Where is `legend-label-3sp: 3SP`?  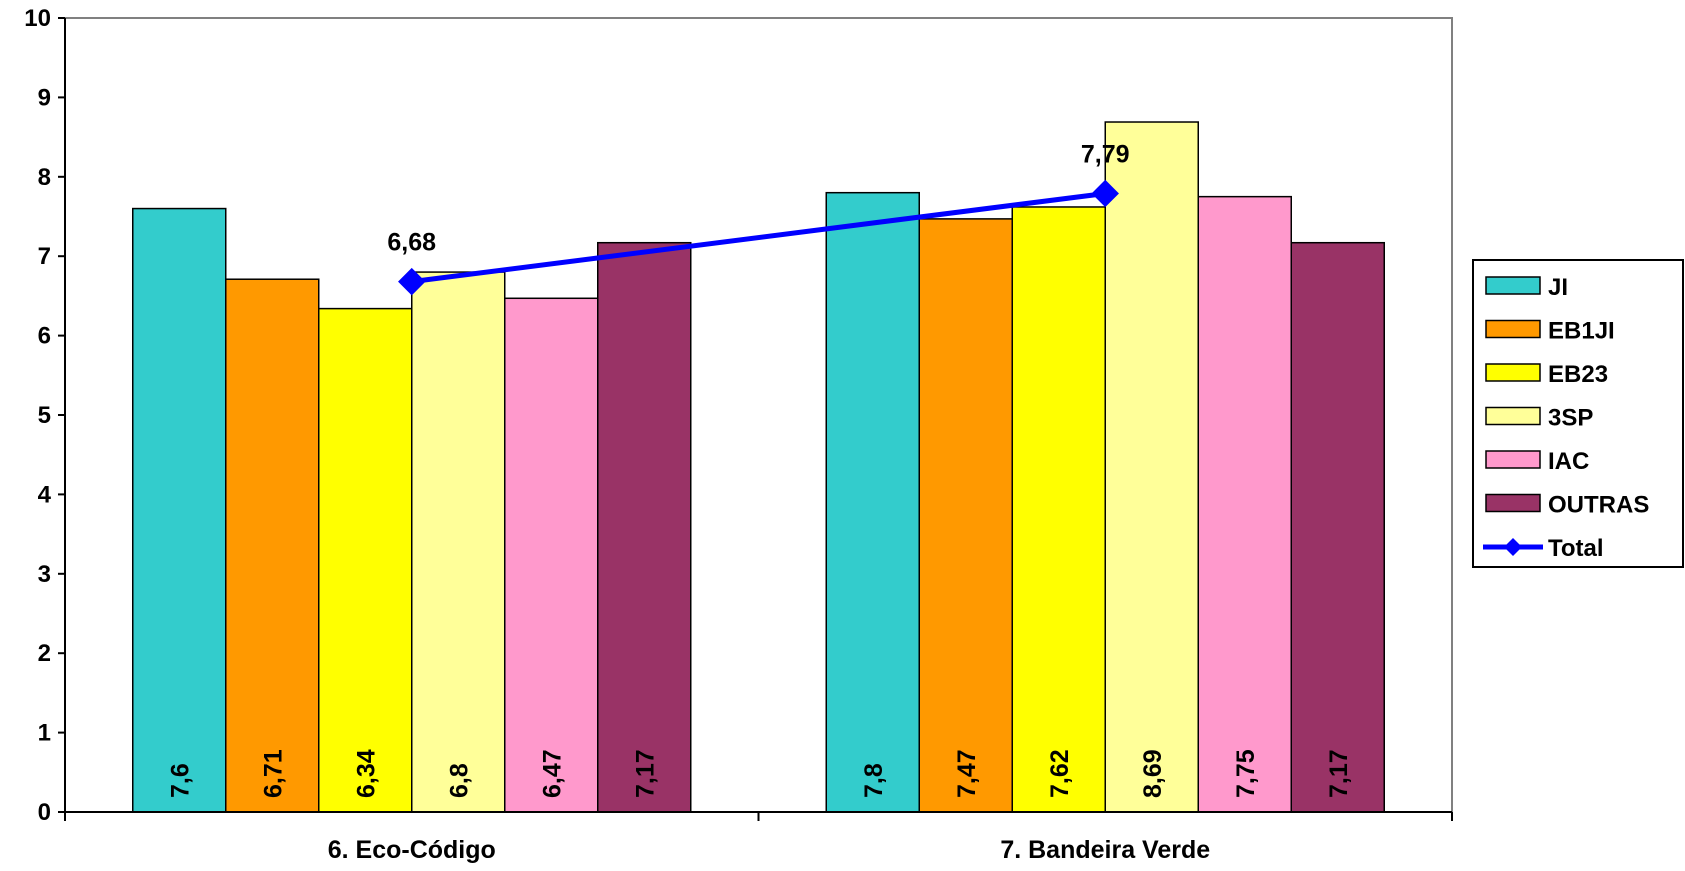
legend-label-3sp: 3SP is located at coordinates (1570, 418).